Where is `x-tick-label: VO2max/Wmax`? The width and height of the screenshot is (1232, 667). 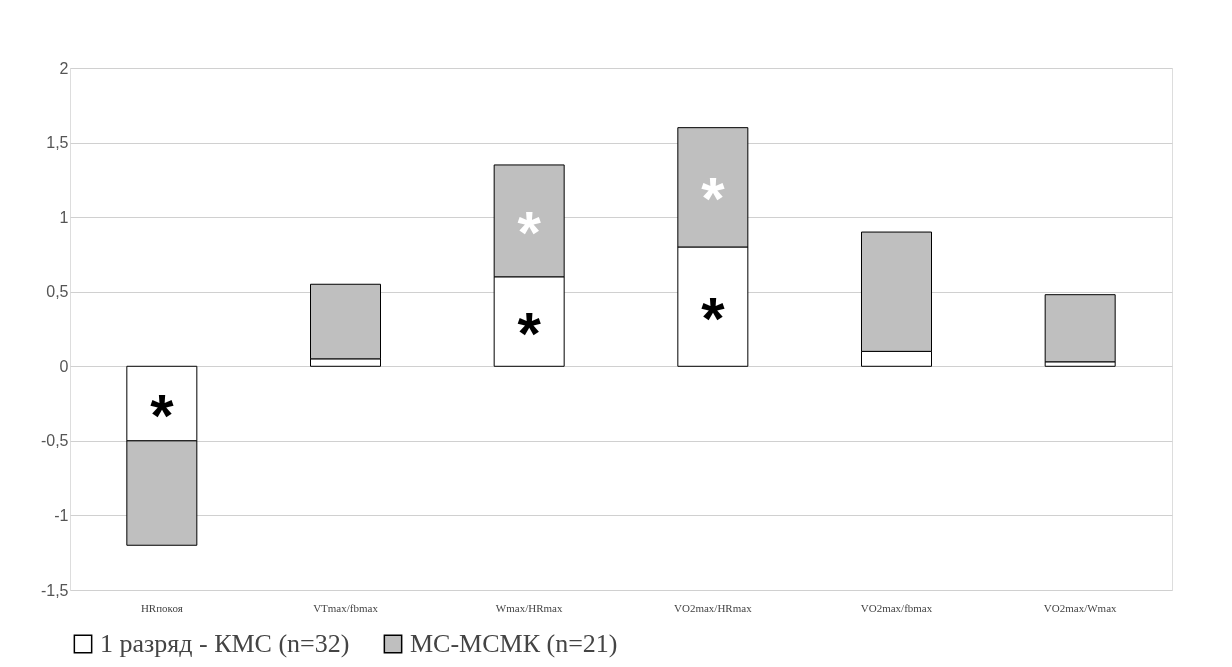
x-tick-label: VO2max/Wmax is located at coordinates (1080, 607).